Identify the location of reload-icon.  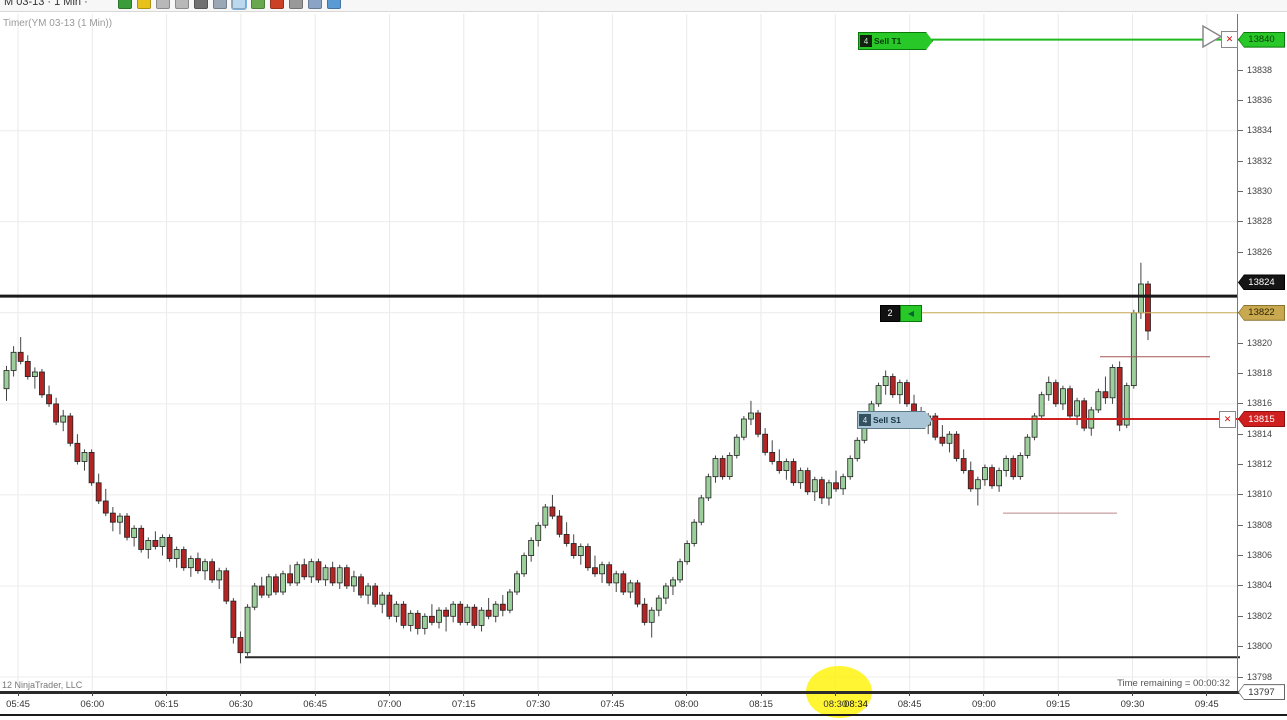
(277, 4).